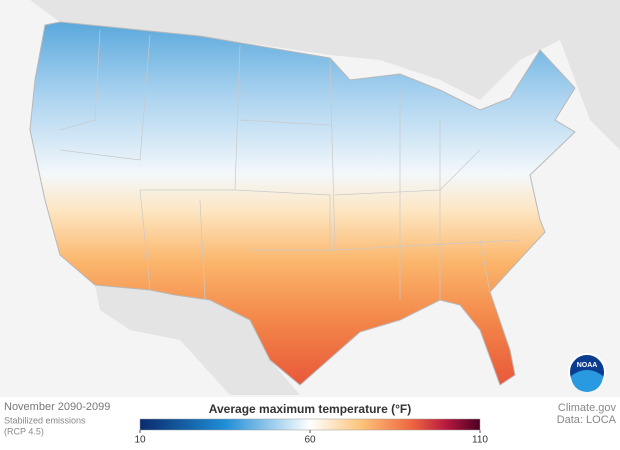 The height and width of the screenshot is (450, 620). Describe the element at coordinates (140, 440) in the screenshot. I see `tick-label: 10` at that location.